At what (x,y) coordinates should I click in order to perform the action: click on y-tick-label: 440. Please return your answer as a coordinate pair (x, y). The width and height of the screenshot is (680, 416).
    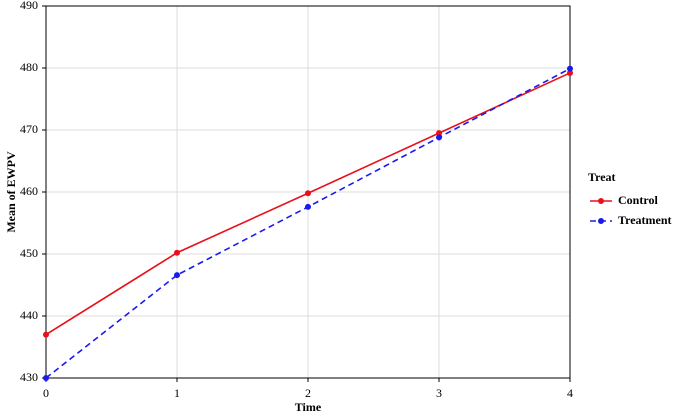
    Looking at the image, I should click on (29, 315).